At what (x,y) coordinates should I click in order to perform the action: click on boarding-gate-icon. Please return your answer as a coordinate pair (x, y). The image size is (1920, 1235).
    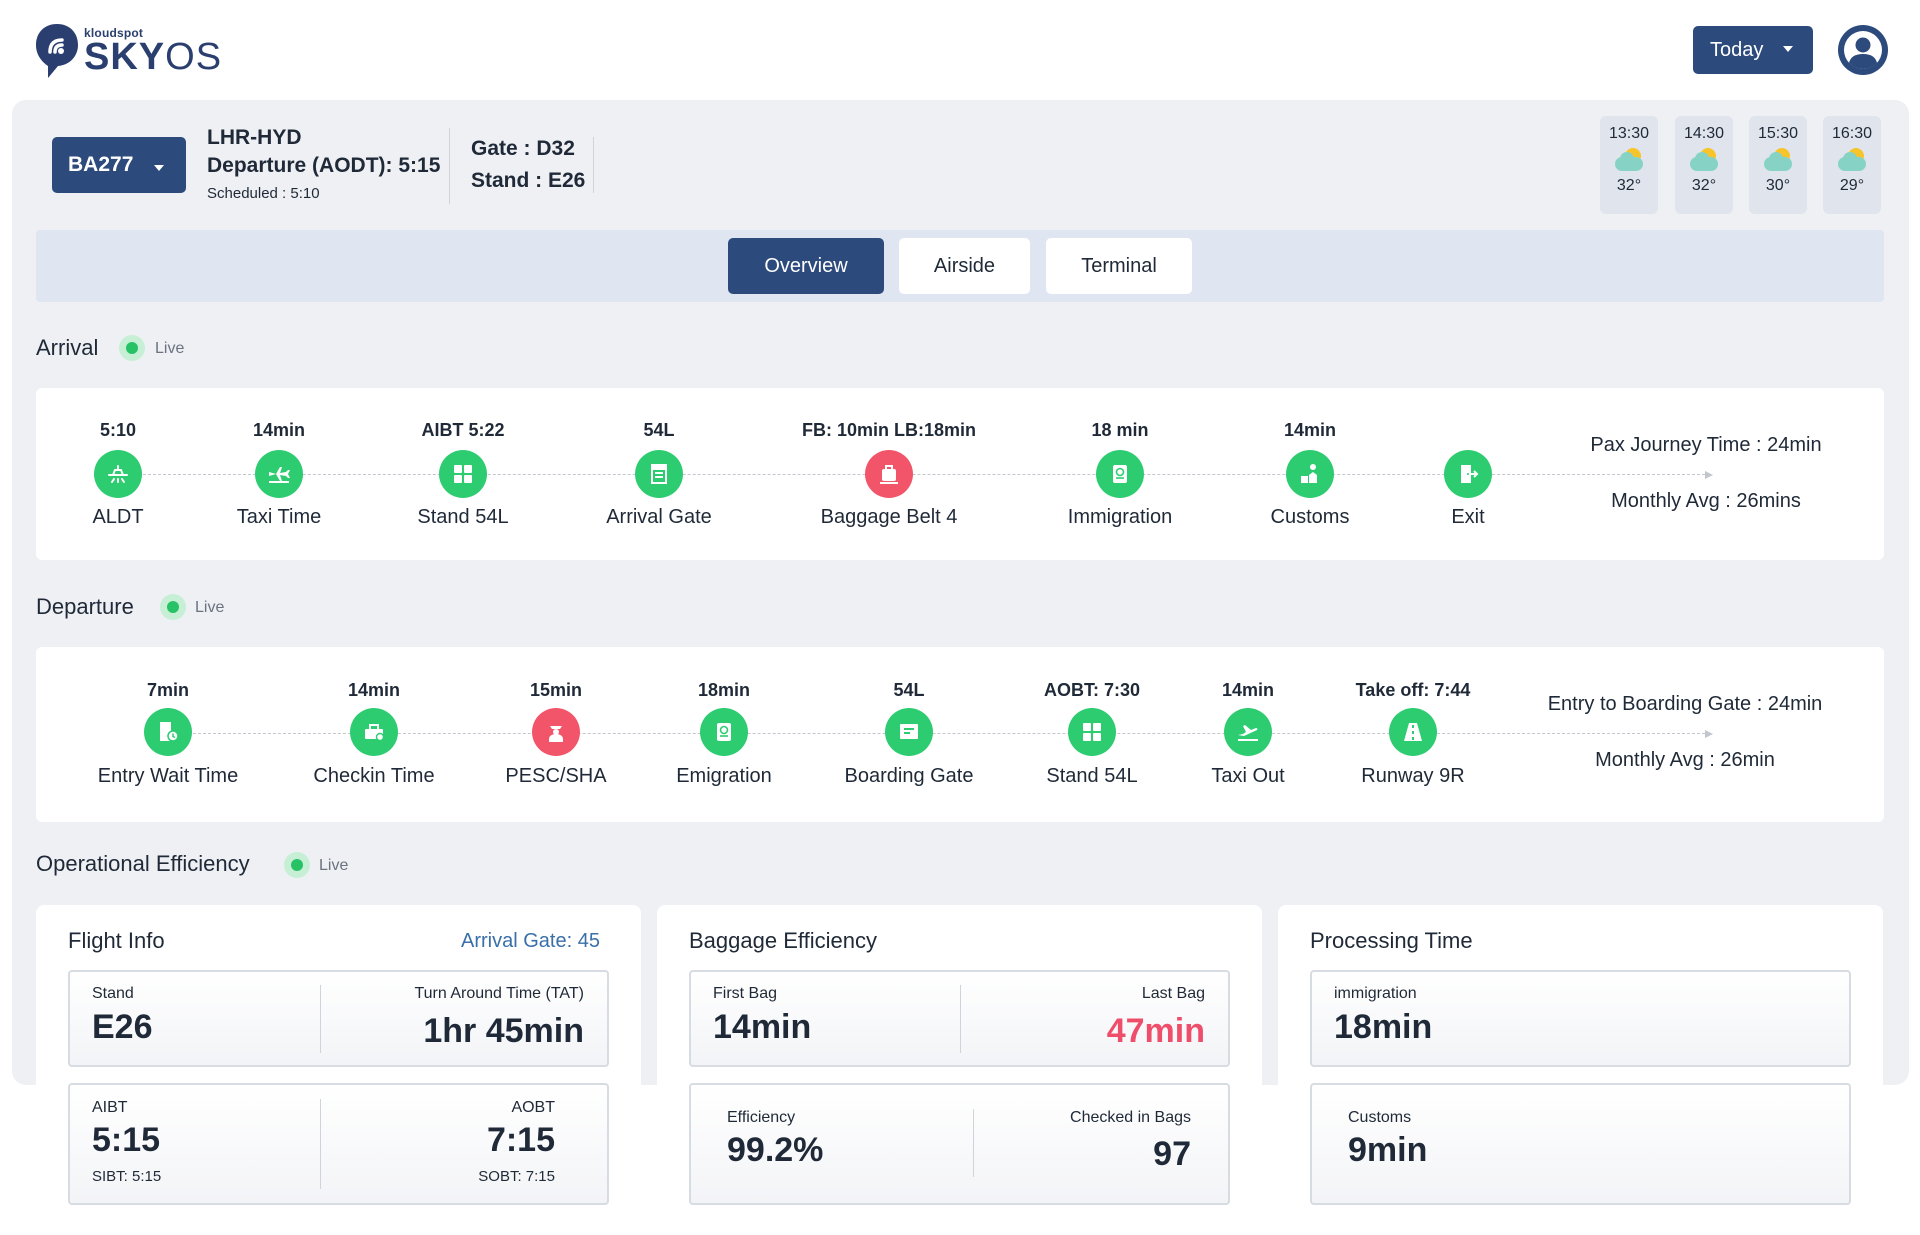
    Looking at the image, I should click on (909, 732).